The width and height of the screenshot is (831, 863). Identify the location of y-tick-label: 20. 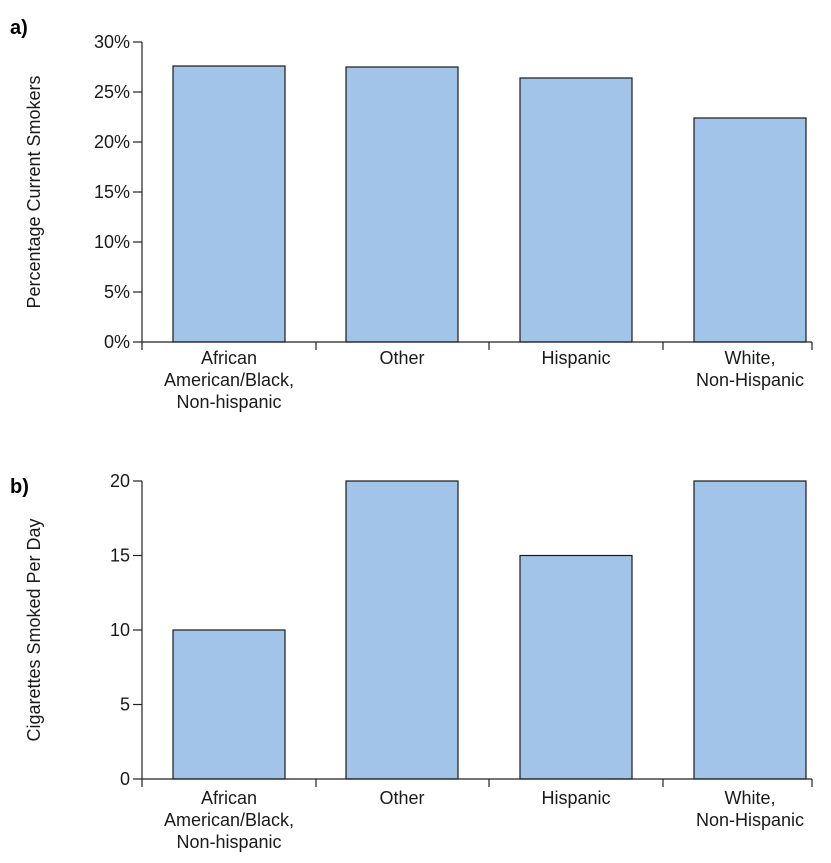
(120, 481).